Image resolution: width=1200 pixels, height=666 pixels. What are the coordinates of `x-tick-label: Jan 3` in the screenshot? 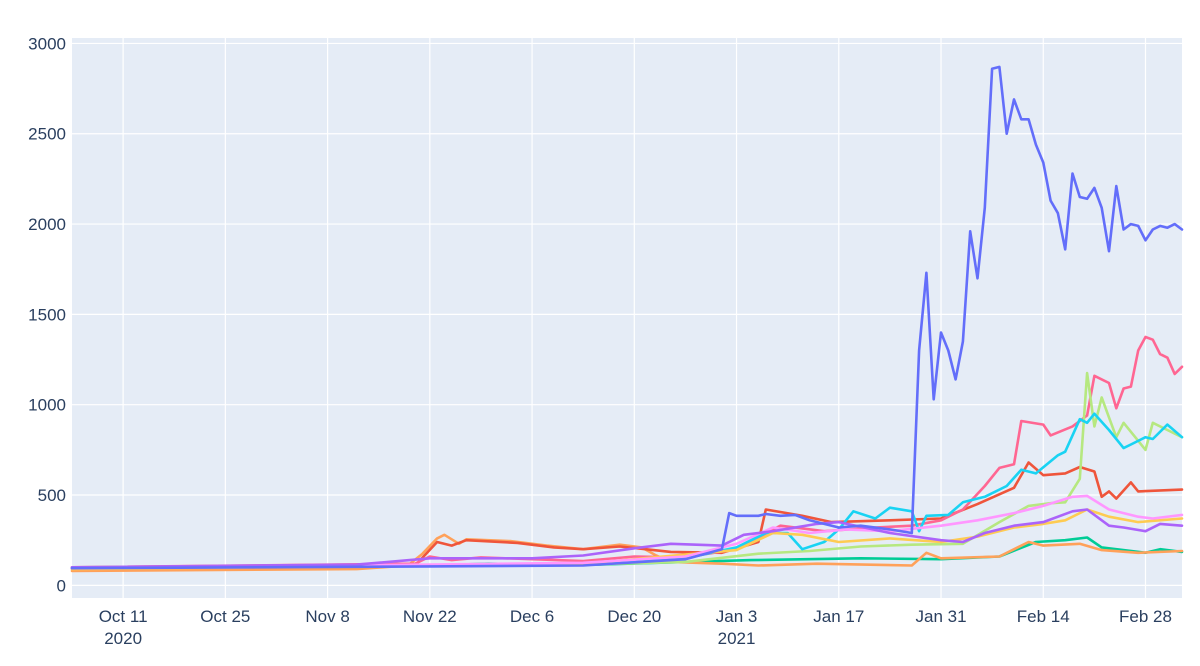 It's located at (737, 616).